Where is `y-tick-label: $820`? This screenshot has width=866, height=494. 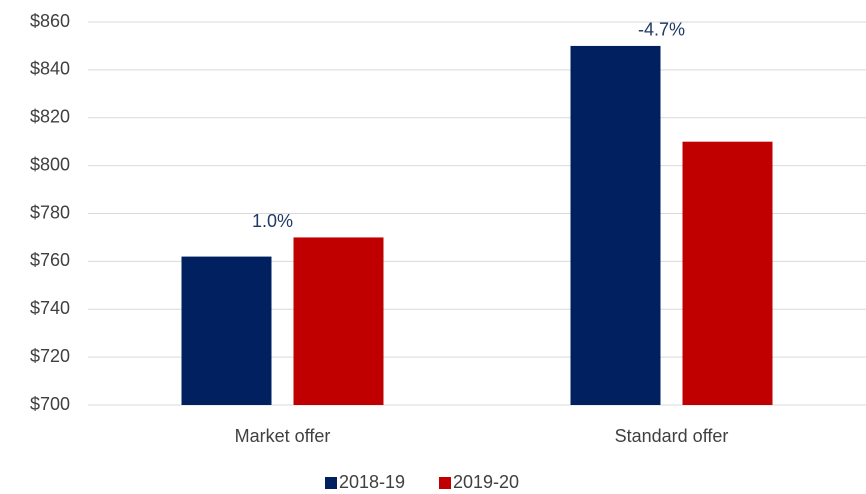 y-tick-label: $820 is located at coordinates (50, 117).